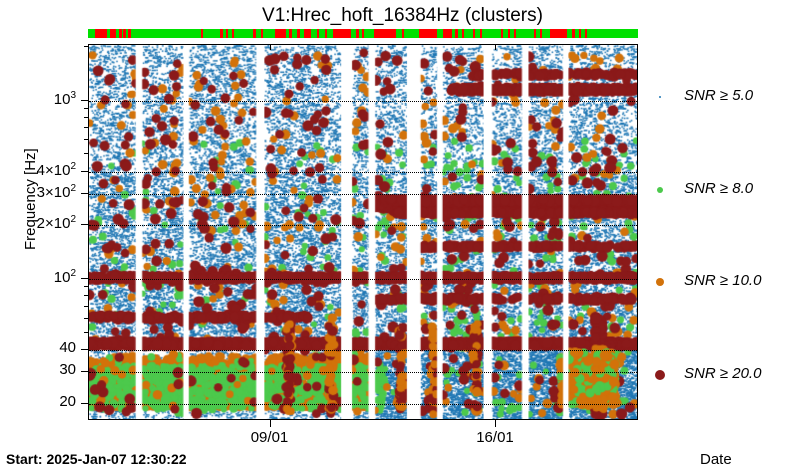 The height and width of the screenshot is (472, 805). Describe the element at coordinates (719, 188) in the screenshot. I see `legend-label-1: SNR ≥ 8.0` at that location.